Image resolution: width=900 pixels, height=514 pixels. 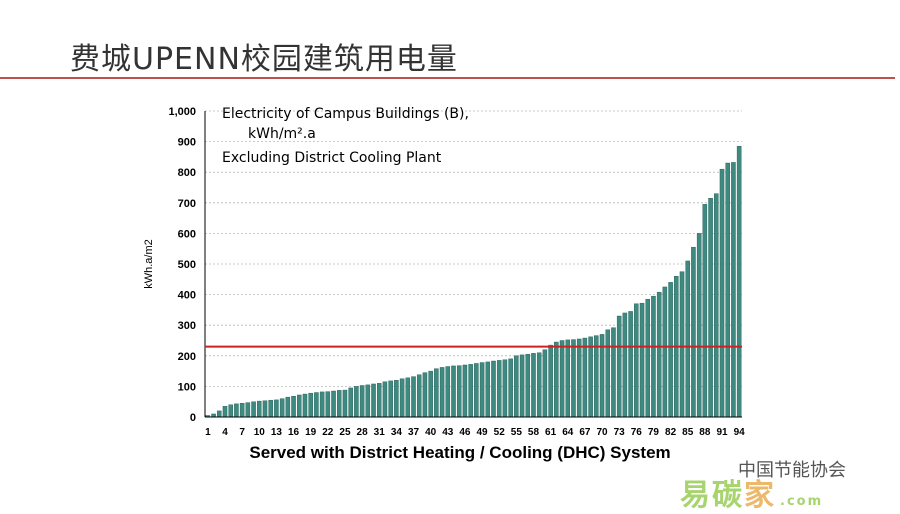 What do you see at coordinates (483, 432) in the screenshot?
I see `x-tick-label: 49` at bounding box center [483, 432].